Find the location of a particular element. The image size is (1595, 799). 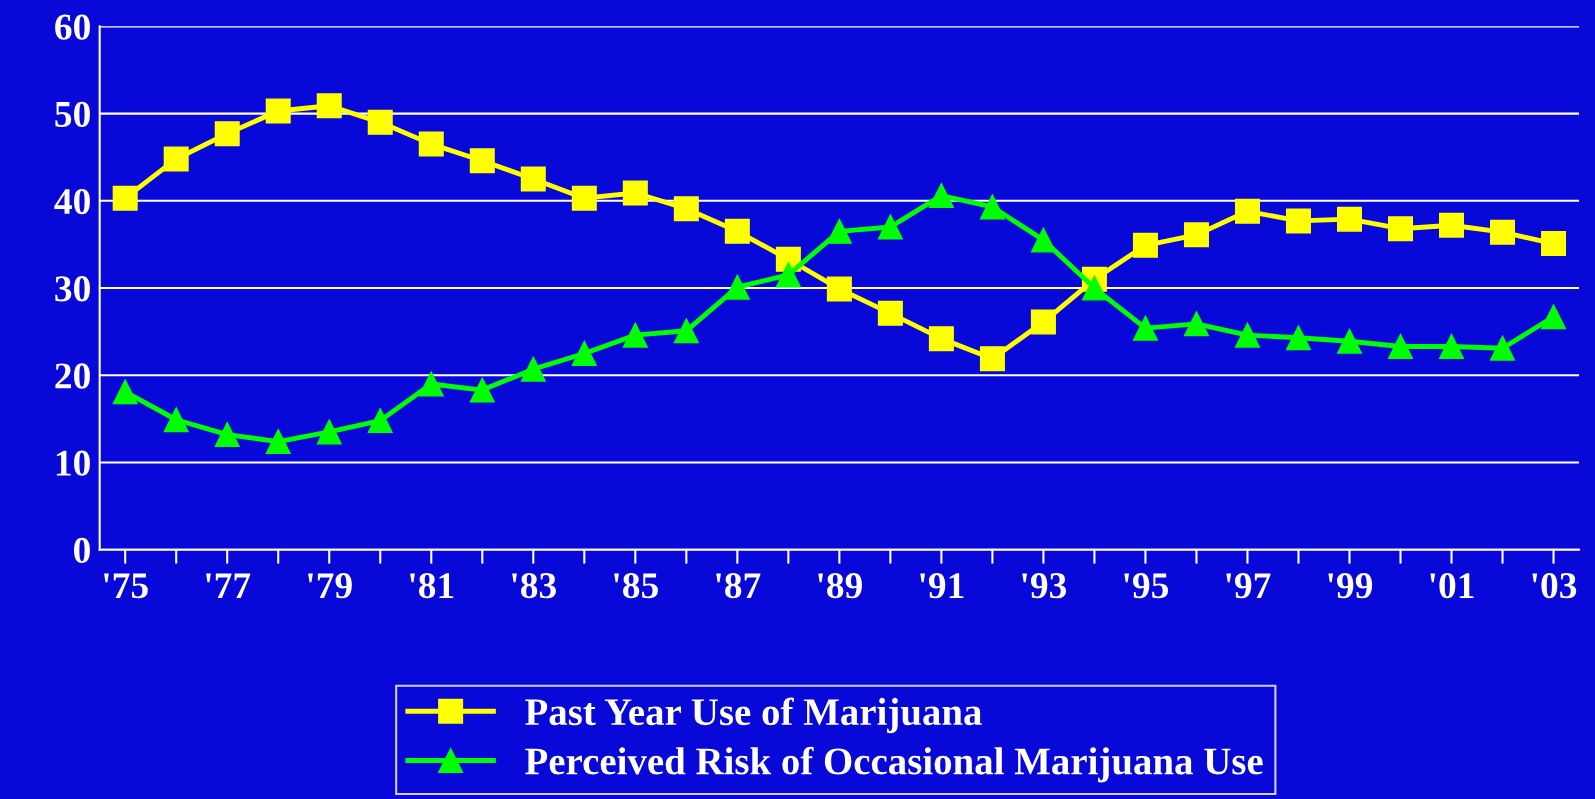

x-tick-label: '03 is located at coordinates (1554, 586).